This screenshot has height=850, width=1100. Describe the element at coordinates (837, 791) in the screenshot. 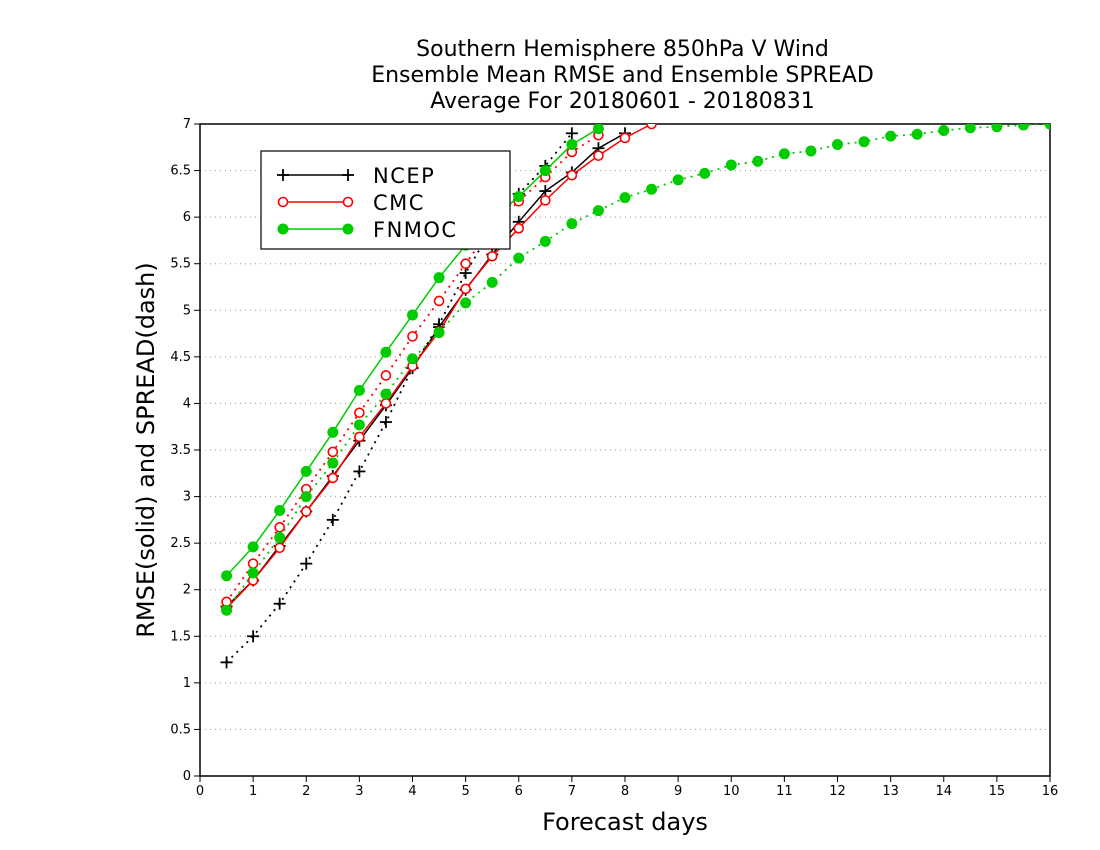

I see `x-tick-label: 12` at that location.